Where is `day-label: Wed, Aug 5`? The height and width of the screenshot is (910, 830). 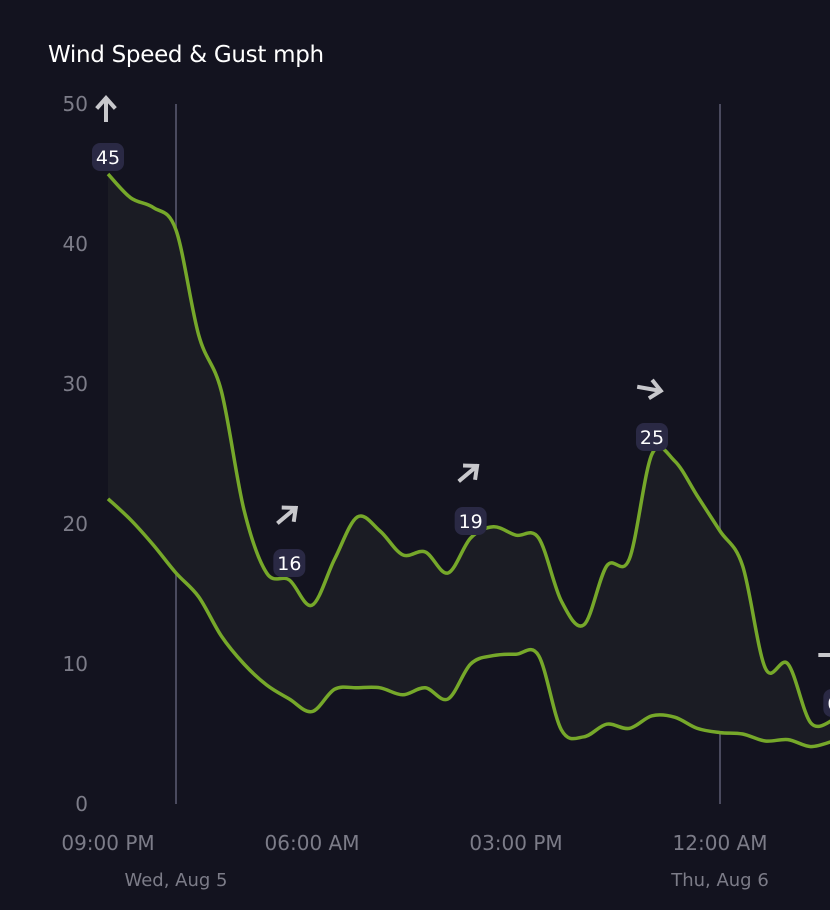
day-label: Wed, Aug 5 is located at coordinates (175, 880).